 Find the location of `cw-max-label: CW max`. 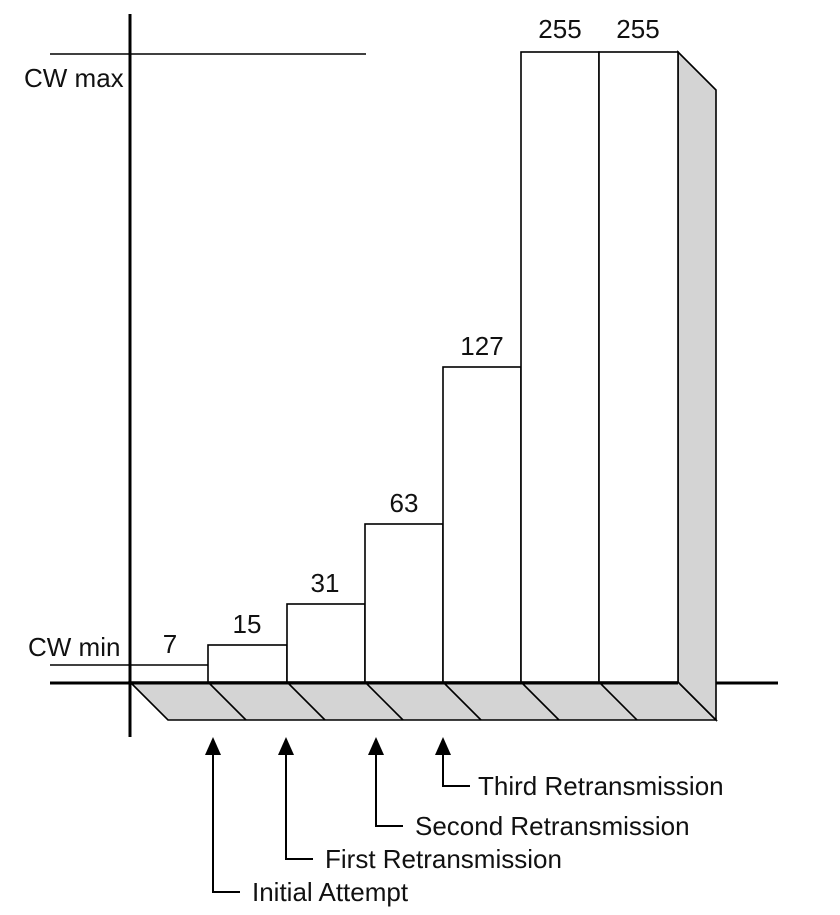

cw-max-label: CW max is located at coordinates (74, 78).